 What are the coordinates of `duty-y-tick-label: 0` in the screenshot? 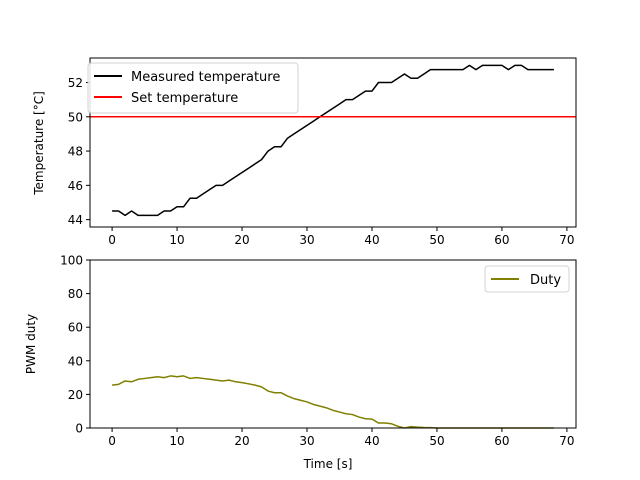 It's located at (79, 429).